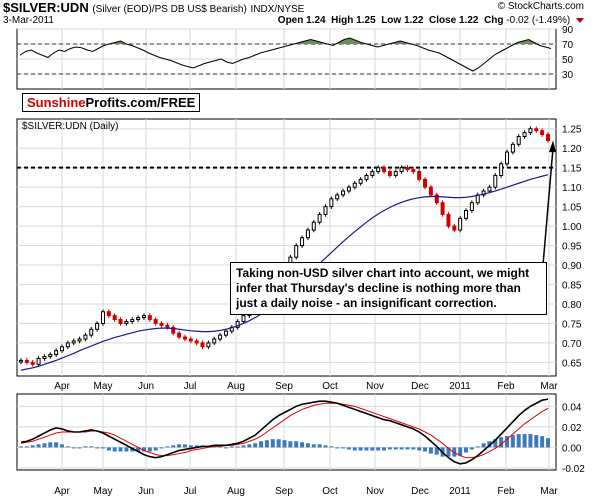 Image resolution: width=602 pixels, height=502 pixels. What do you see at coordinates (572, 407) in the screenshot?
I see `macd-y-tick-label: 0.04` at bounding box center [572, 407].